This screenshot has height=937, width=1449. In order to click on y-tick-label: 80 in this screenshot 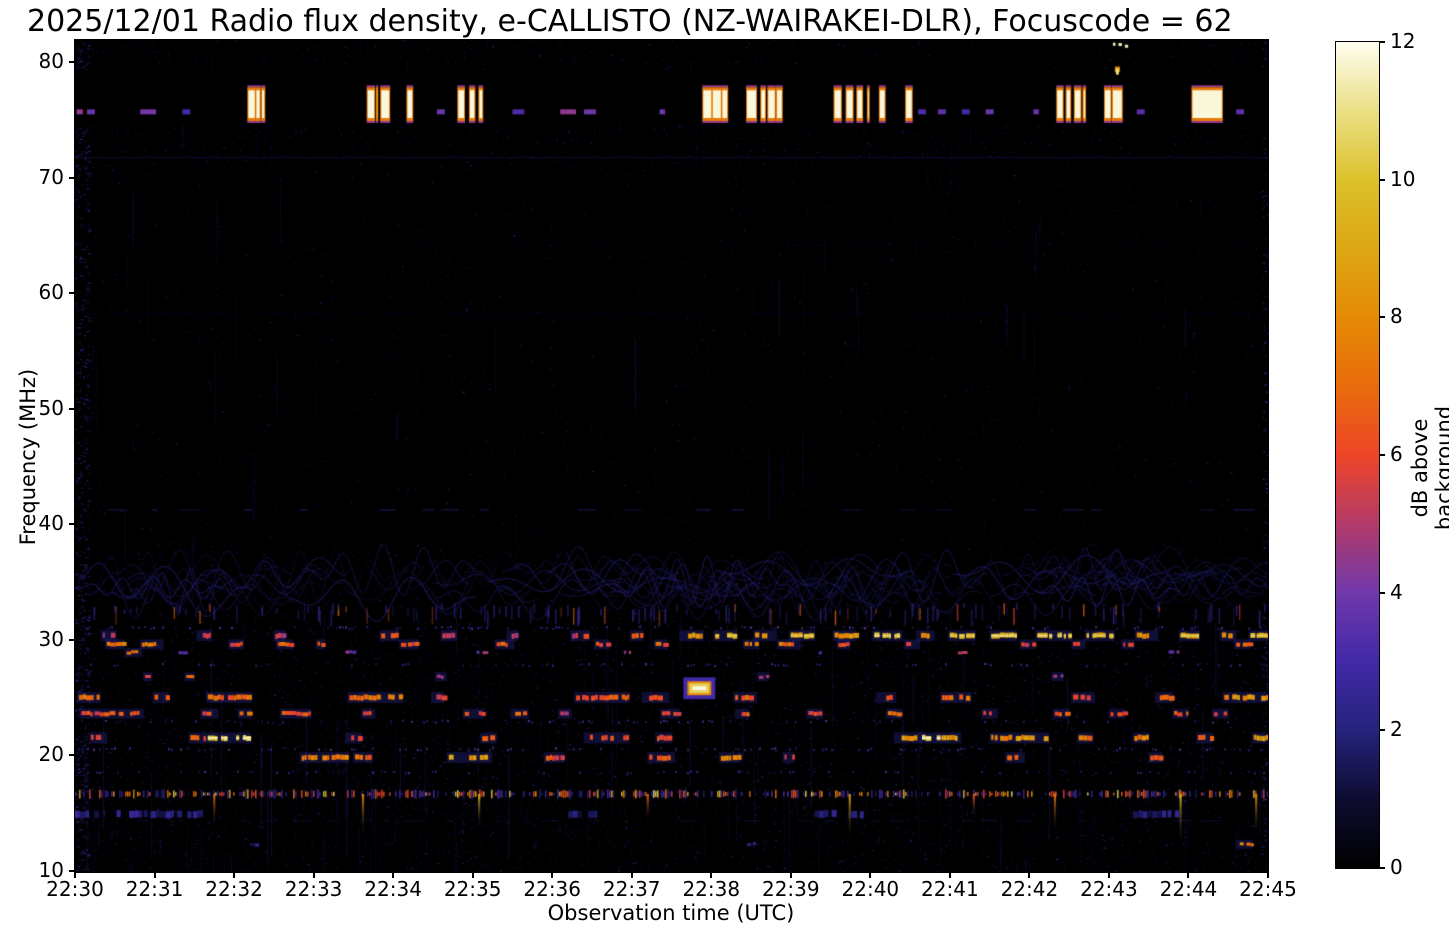, I will do `click(51, 60)`.